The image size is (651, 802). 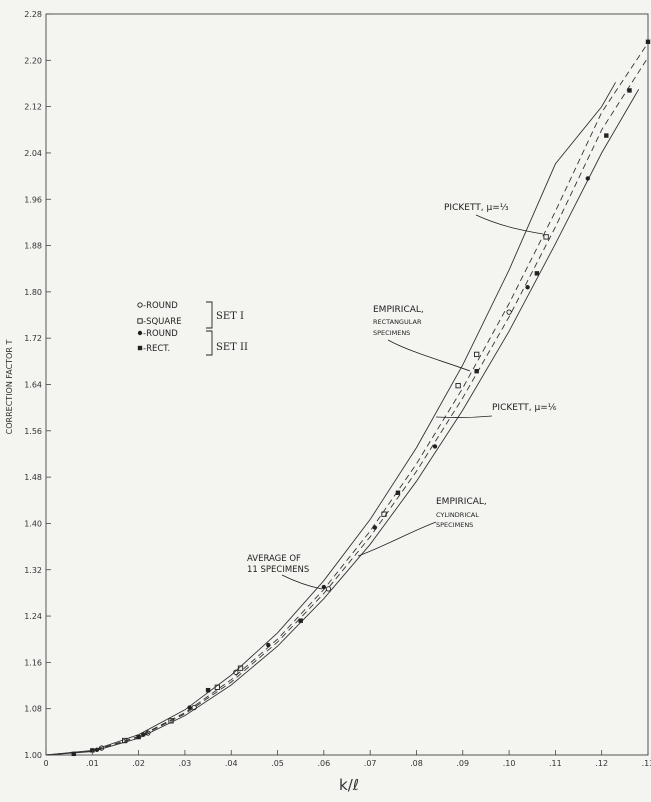 What do you see at coordinates (277, 763) in the screenshot?
I see `x-tick-label: .05` at bounding box center [277, 763].